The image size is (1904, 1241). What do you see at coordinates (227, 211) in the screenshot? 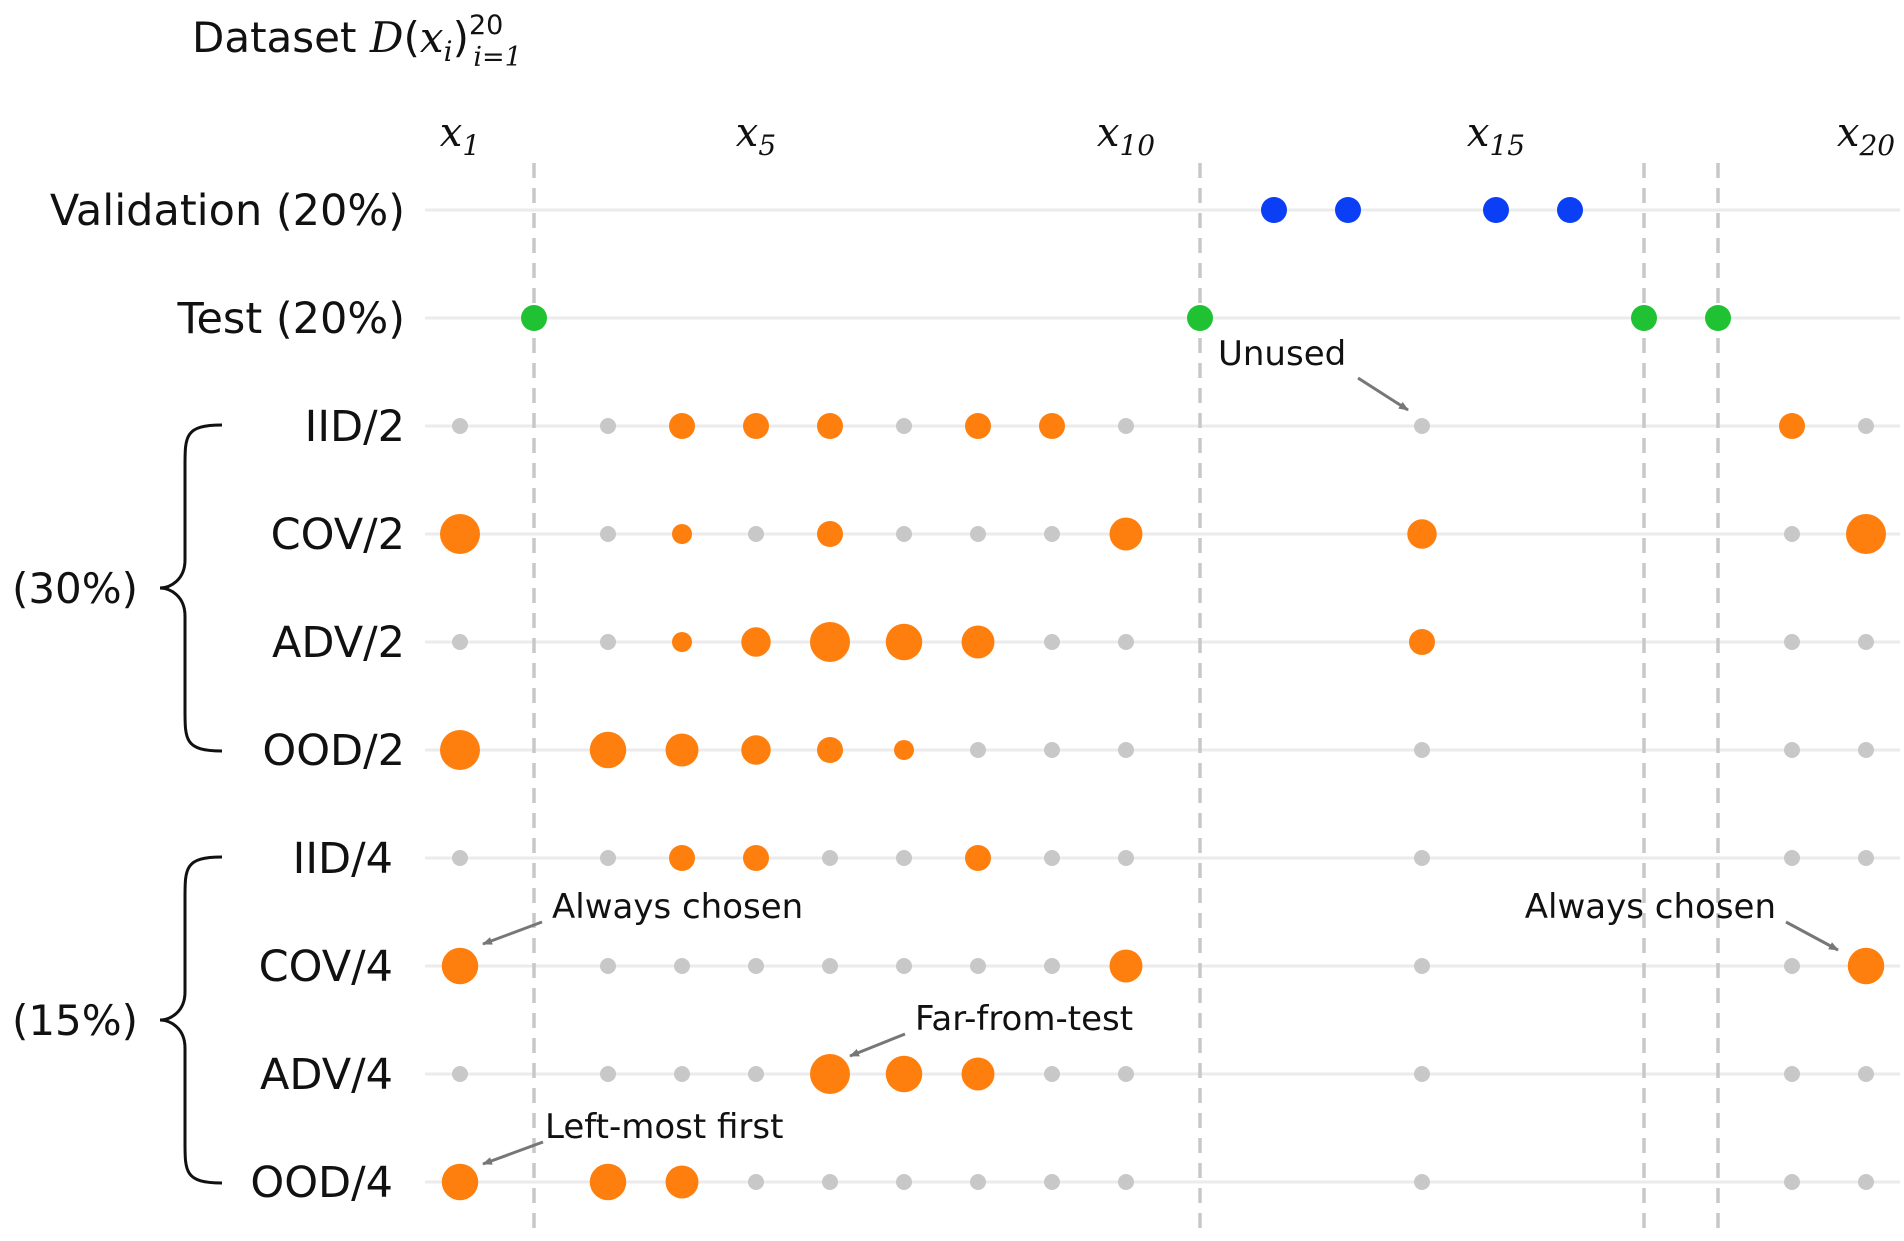
I see `row-label: Validation (20%)` at bounding box center [227, 211].